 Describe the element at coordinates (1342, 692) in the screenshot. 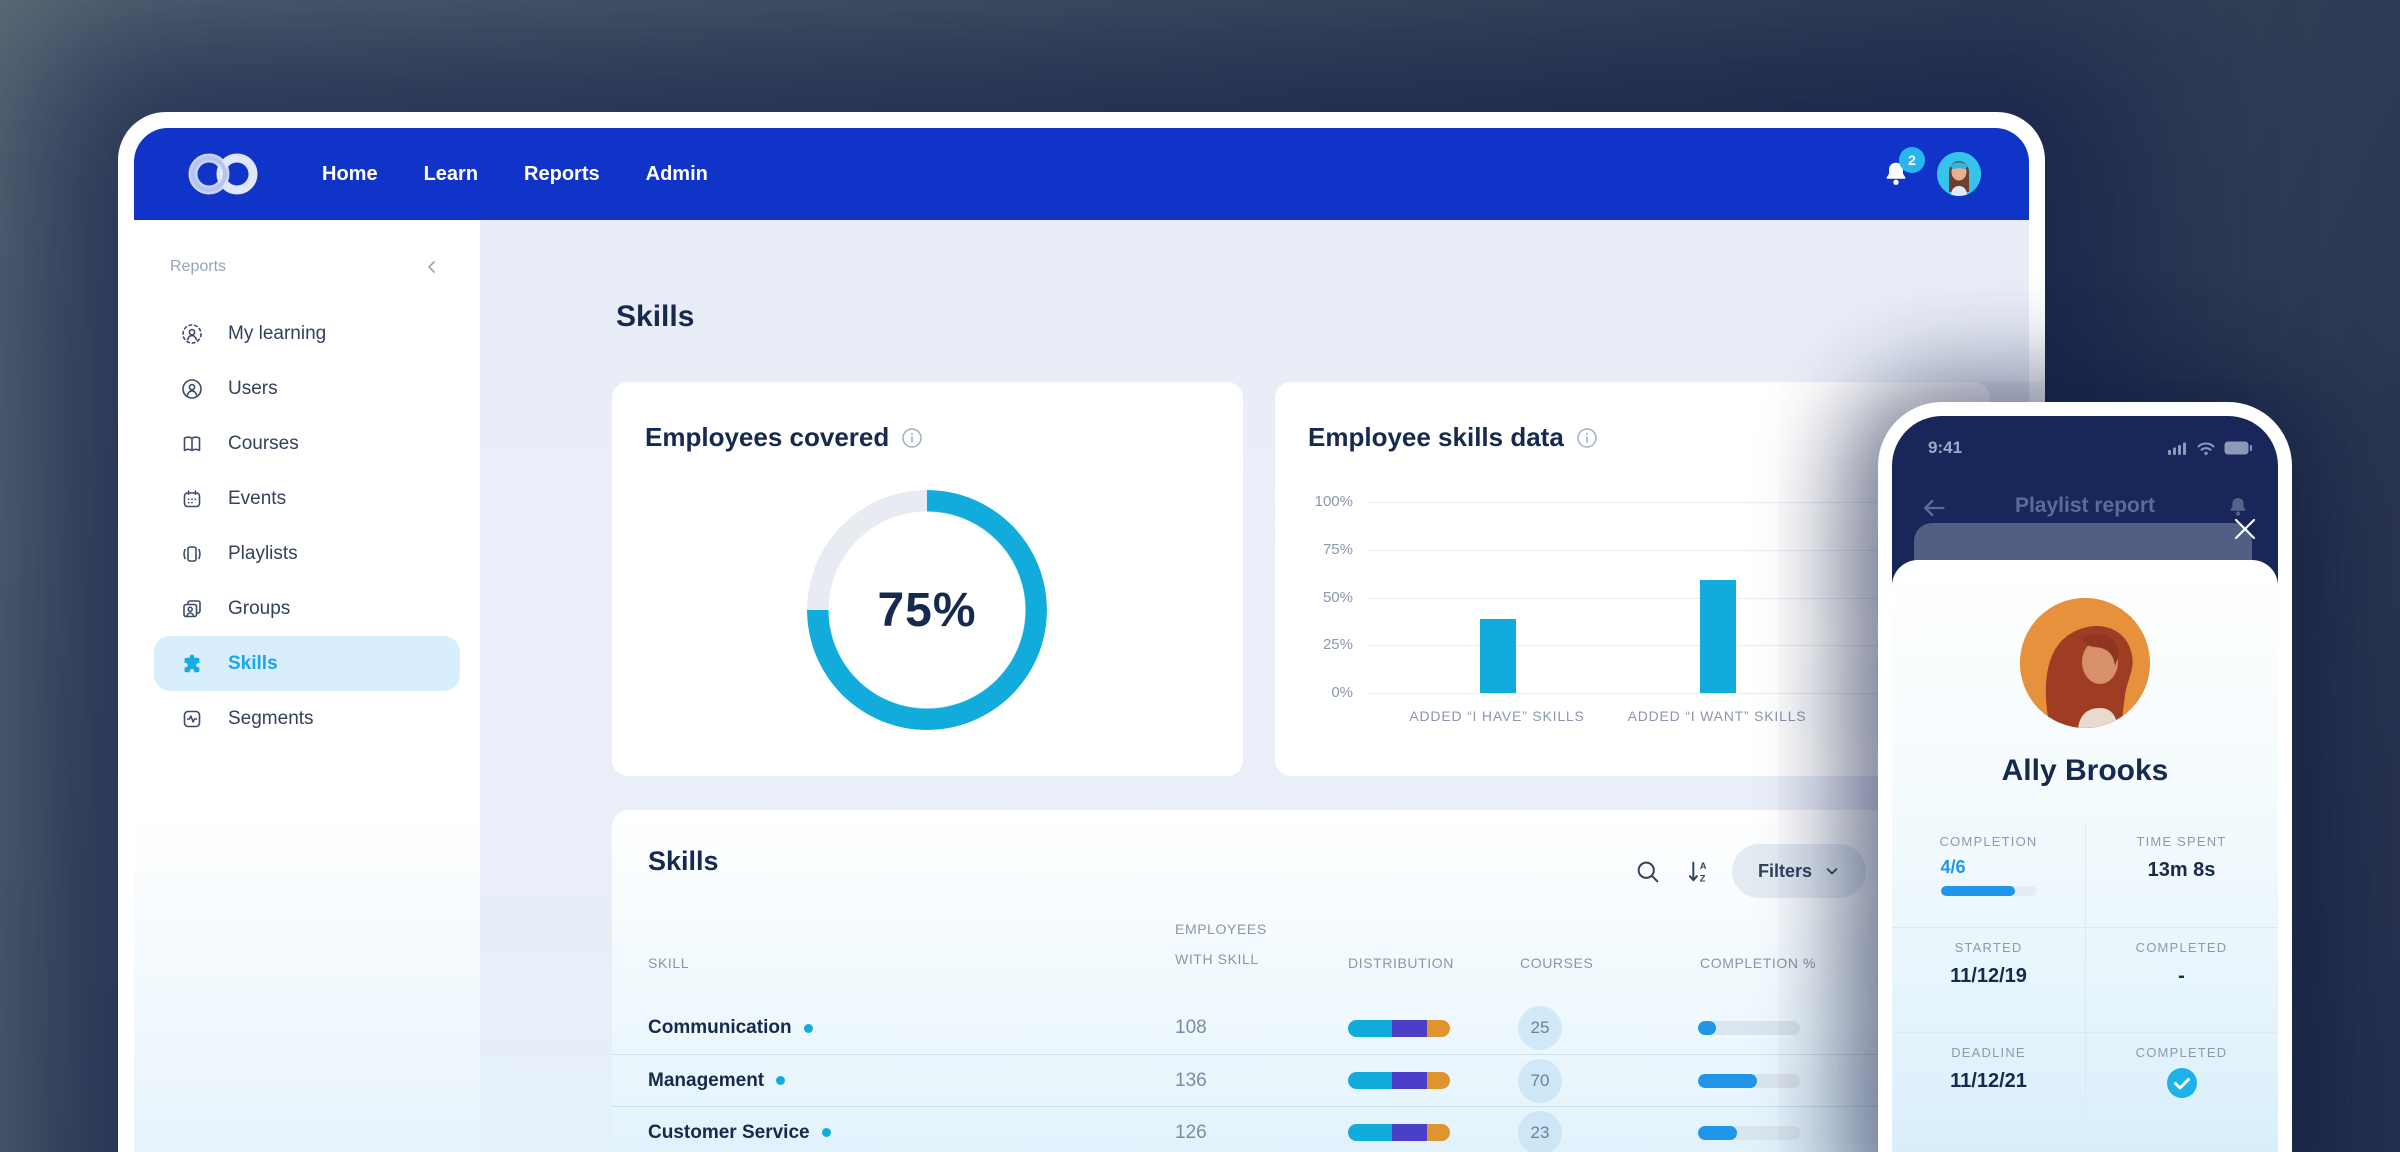

I see `y-tick: 0%` at that location.